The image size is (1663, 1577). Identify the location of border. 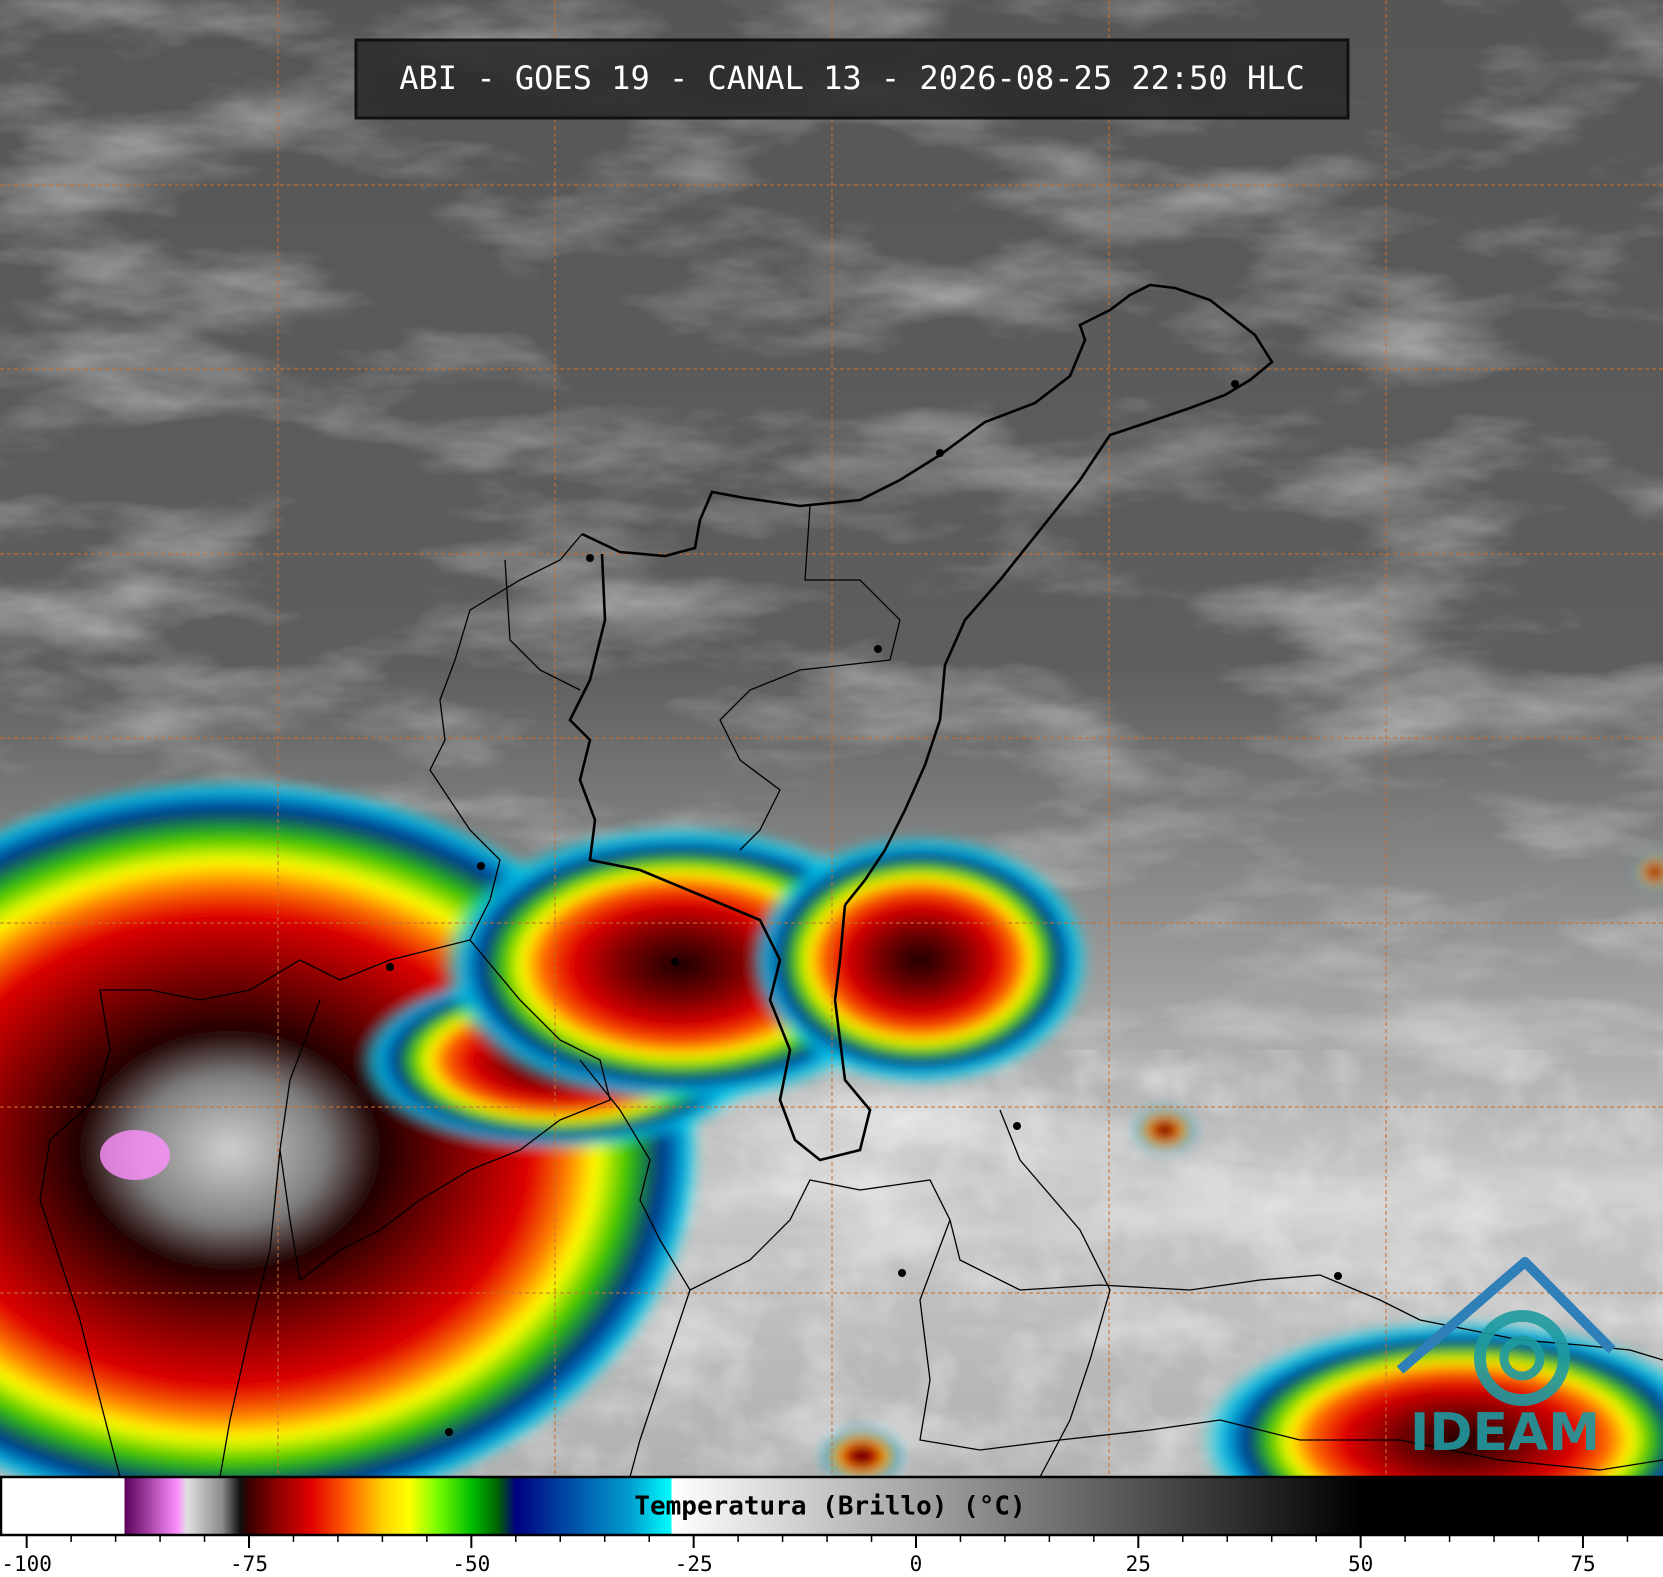
(720, 857).